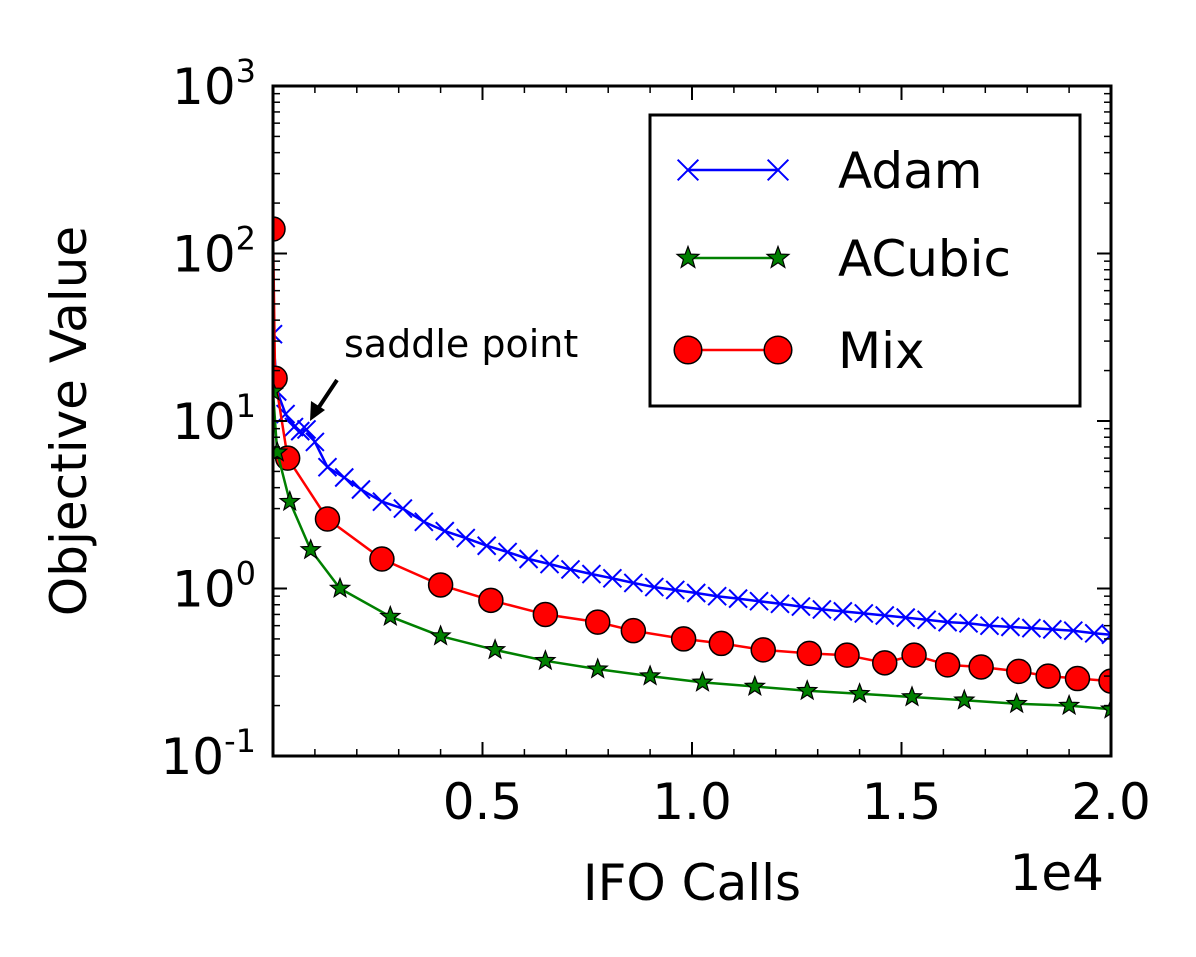  Describe the element at coordinates (240, 741) in the screenshot. I see `y-tick-exponent: -1` at that location.